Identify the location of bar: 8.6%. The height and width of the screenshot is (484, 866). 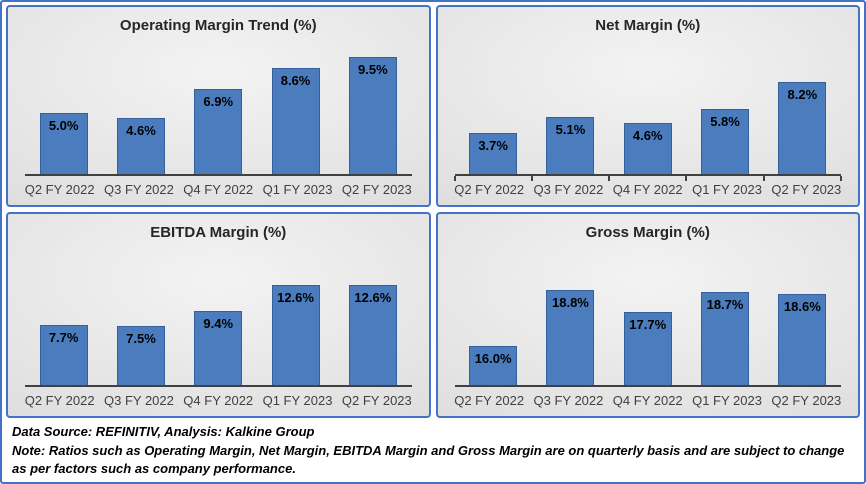
(295, 122).